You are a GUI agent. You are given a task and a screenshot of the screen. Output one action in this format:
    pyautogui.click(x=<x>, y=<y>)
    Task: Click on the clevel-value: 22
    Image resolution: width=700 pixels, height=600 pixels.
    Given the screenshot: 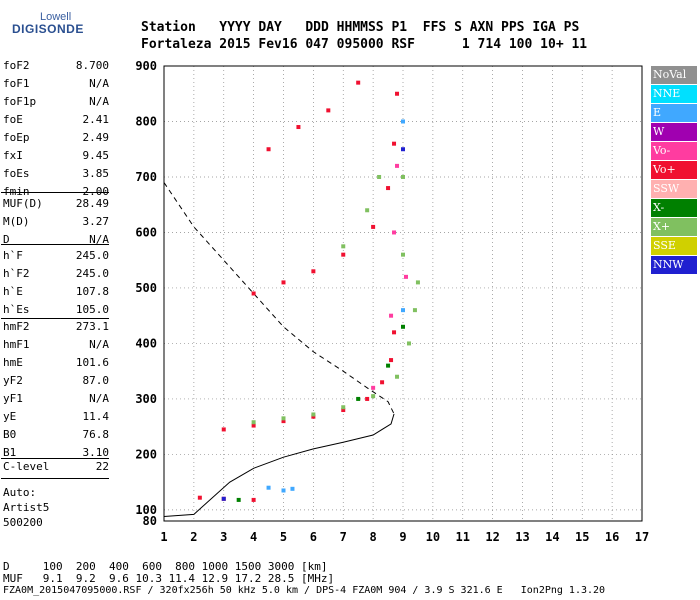 What is the action you would take?
    pyautogui.click(x=102, y=466)
    